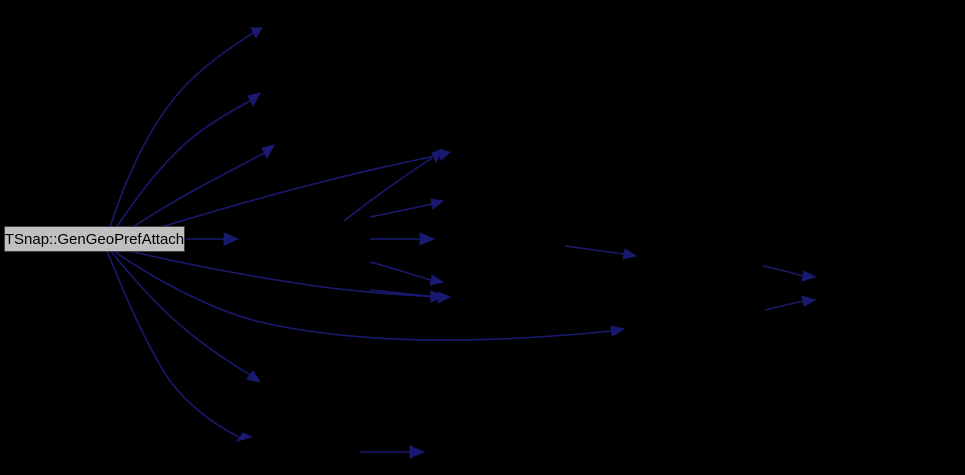 The image size is (965, 475). I want to click on edge-far-to-13-arrowhead, so click(630, 254).